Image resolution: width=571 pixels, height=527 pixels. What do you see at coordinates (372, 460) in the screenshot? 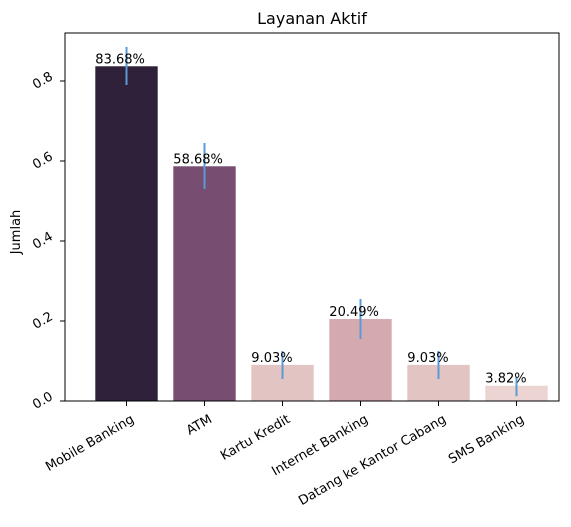
I see `x-tick-label-4: Datang ke Kantor Cabang` at bounding box center [372, 460].